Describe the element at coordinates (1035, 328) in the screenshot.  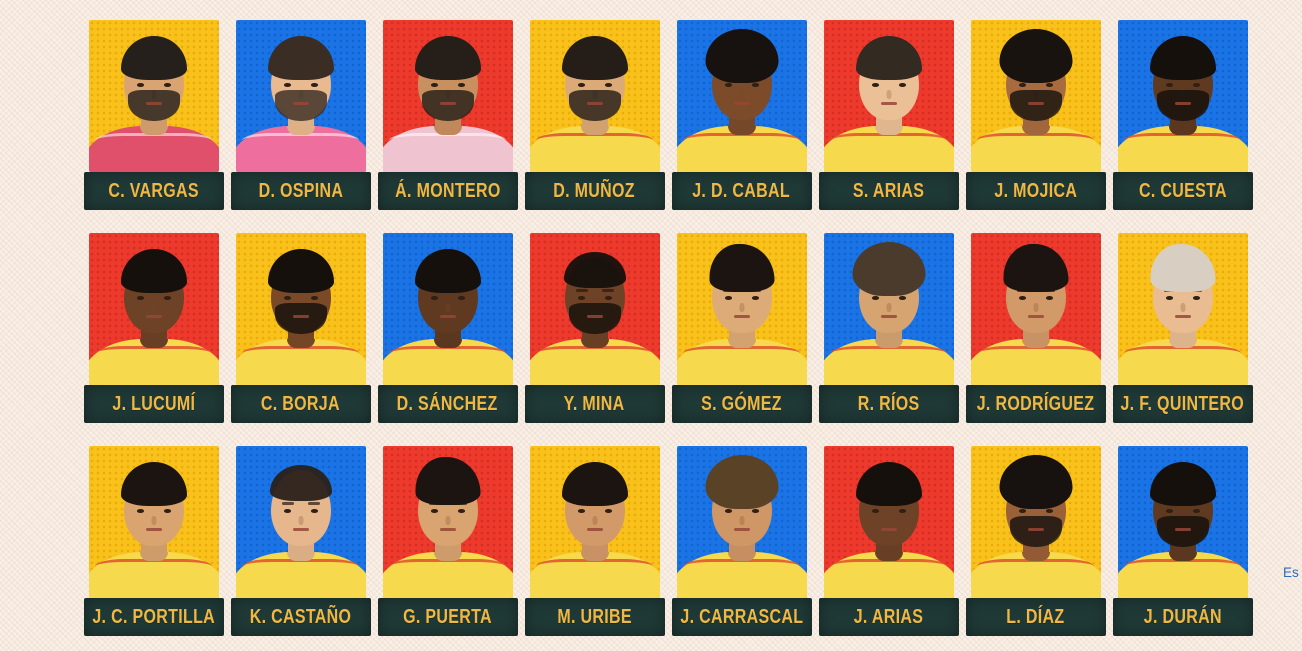
I see `player-card: J. RODRÍGUEZ` at that location.